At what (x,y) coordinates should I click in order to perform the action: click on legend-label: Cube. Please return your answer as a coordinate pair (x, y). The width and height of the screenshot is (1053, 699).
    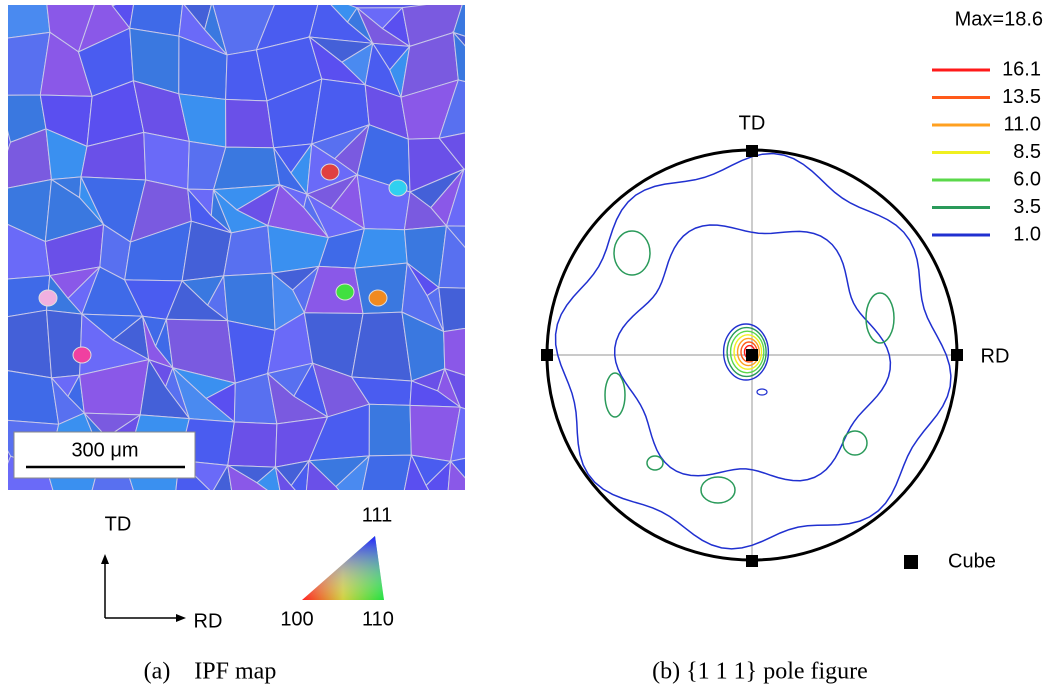
    Looking at the image, I should click on (972, 561).